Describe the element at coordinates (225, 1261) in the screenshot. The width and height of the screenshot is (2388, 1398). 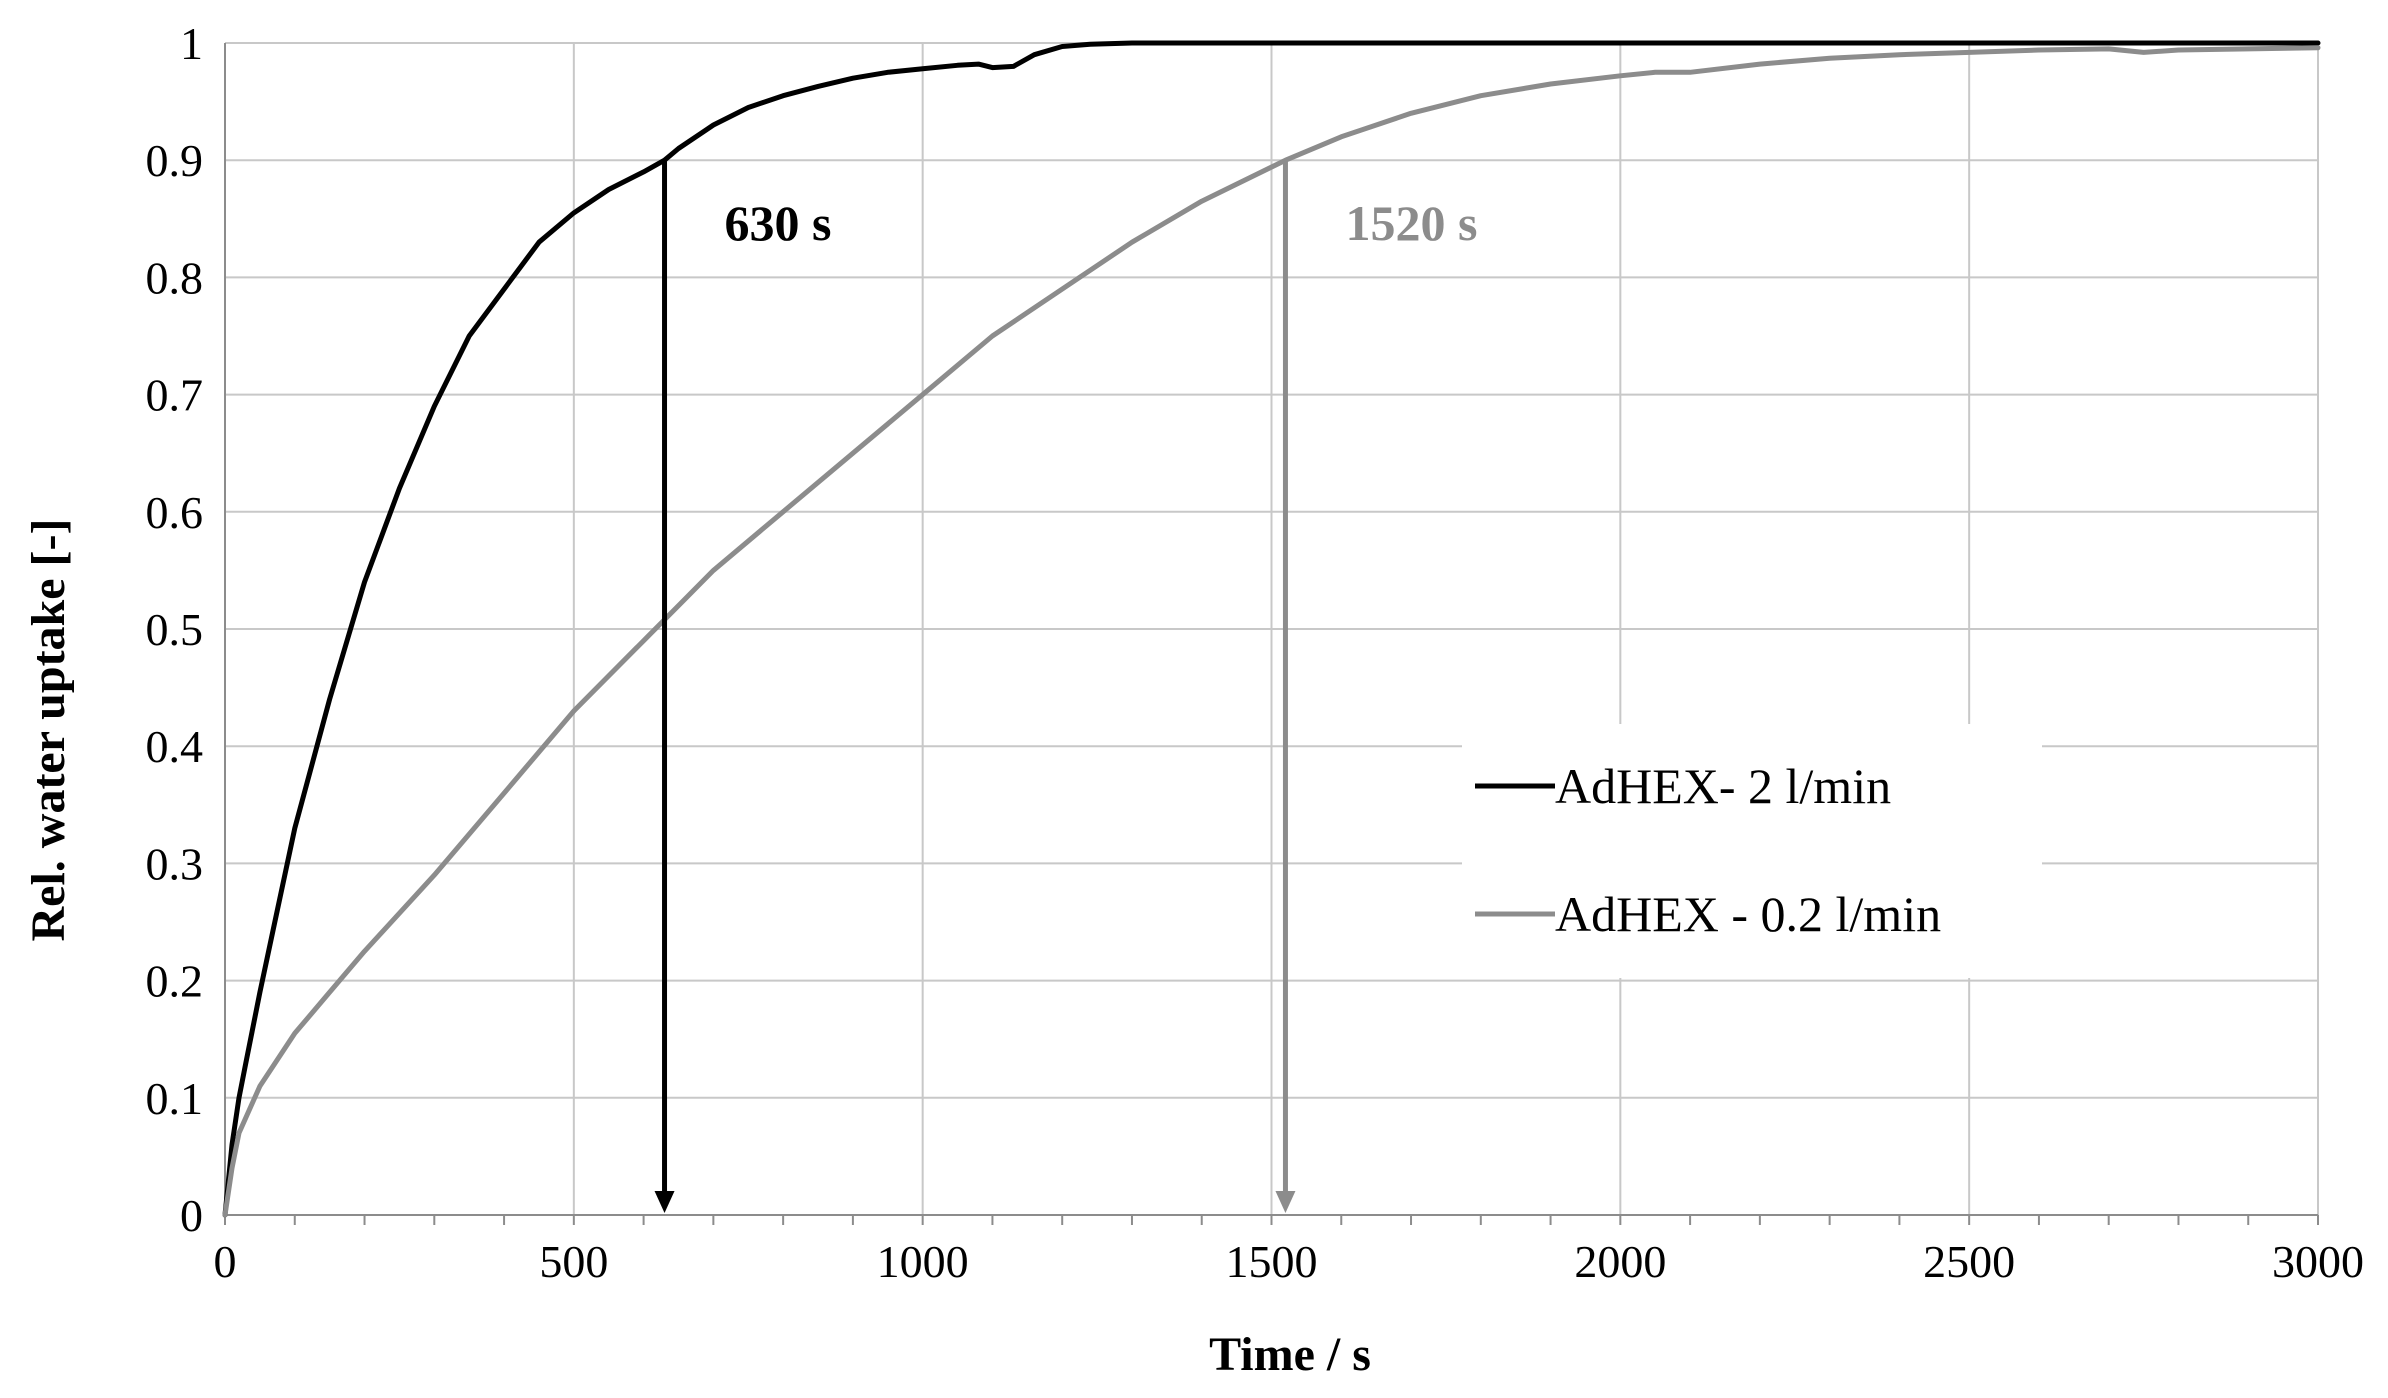
I see `x-tick-label-0: 0` at that location.